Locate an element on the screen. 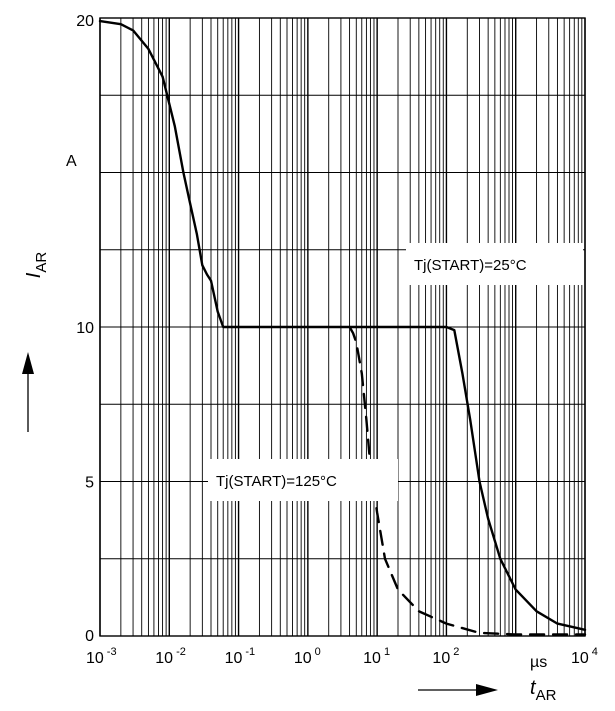  y-unit-label: A is located at coordinates (71, 161).